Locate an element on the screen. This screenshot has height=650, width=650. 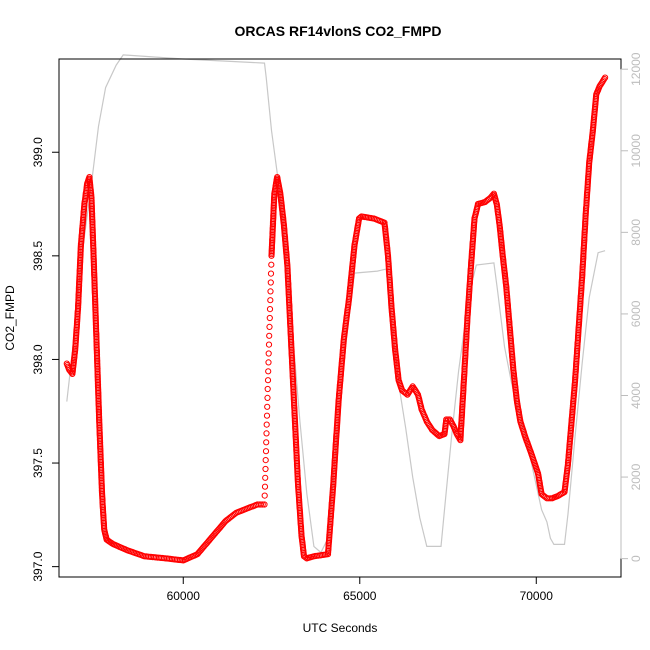
x-tick-label: 60000 is located at coordinates (184, 596).